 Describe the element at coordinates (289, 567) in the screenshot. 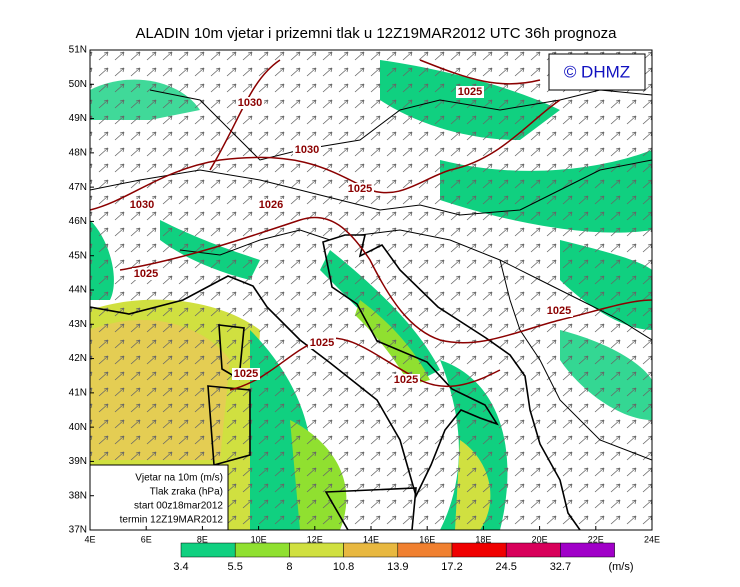

I see `colorbar-label: 8` at that location.